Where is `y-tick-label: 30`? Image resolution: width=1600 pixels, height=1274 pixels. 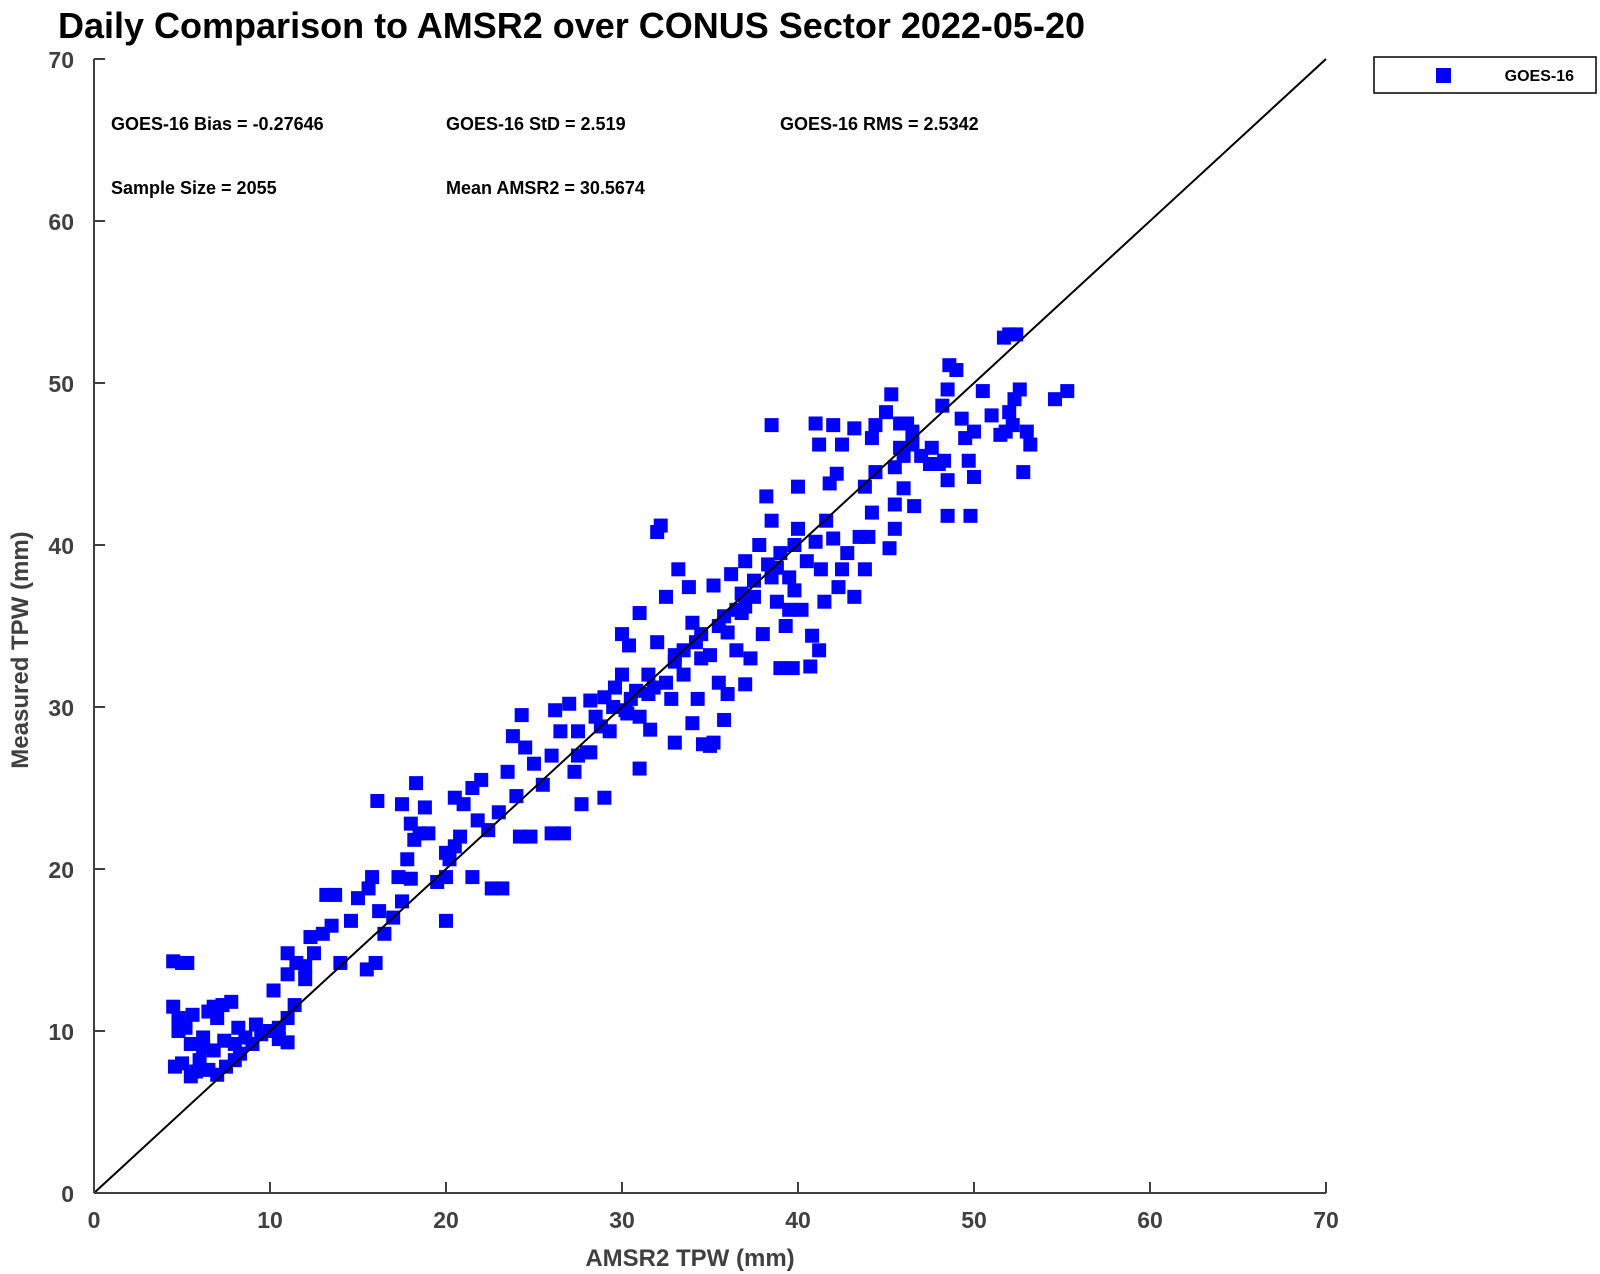 y-tick-label: 30 is located at coordinates (61, 708).